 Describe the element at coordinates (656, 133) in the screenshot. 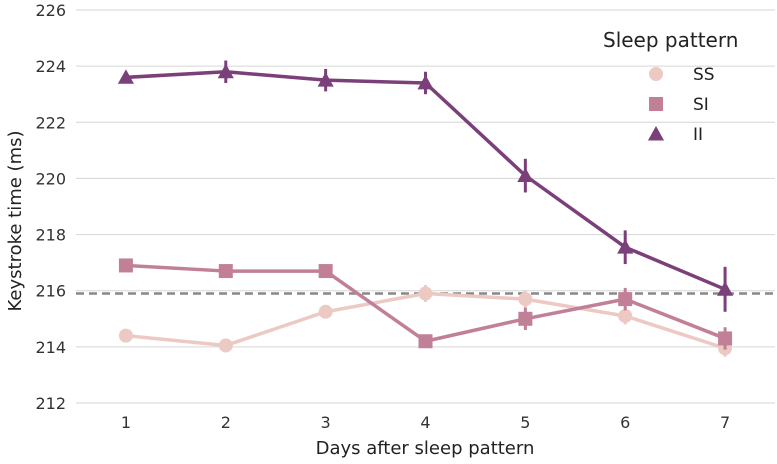

I see `legend-marker-ii` at that location.